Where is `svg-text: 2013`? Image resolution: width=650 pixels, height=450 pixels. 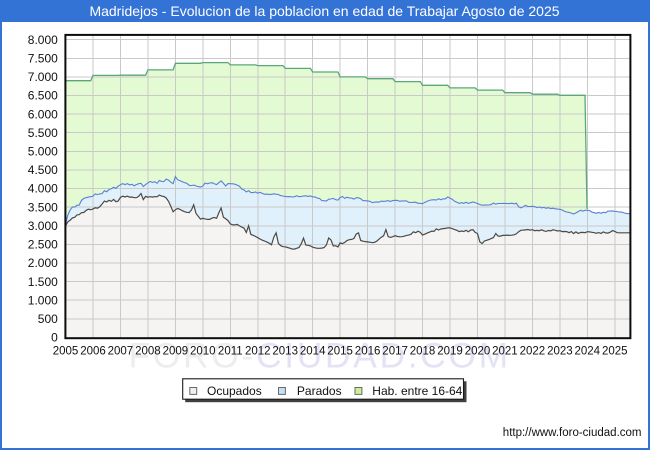 svg-text: 2013 is located at coordinates (285, 352).